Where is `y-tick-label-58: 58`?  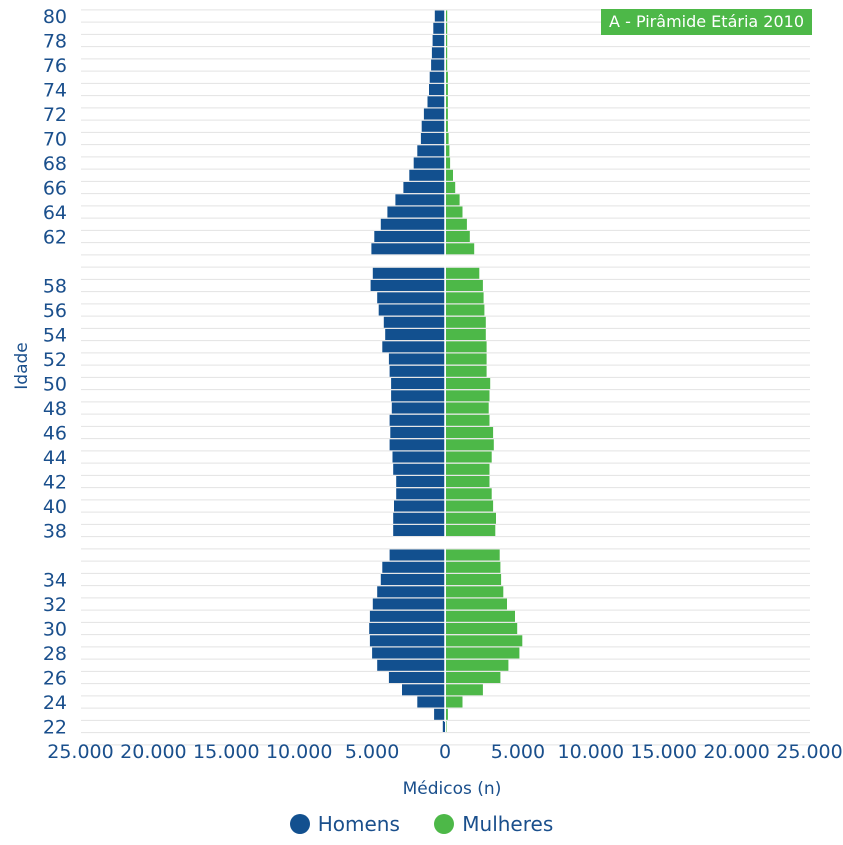 y-tick-label-58: 58 is located at coordinates (55, 287).